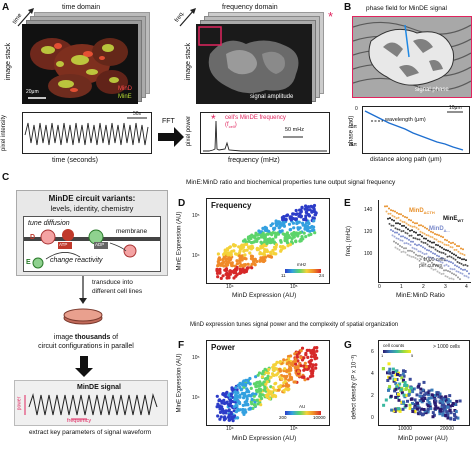 The width and height of the screenshot is (474, 451). I want to click on peak-annotation: cell's MinDE frequency (fcell), so click(255, 122).